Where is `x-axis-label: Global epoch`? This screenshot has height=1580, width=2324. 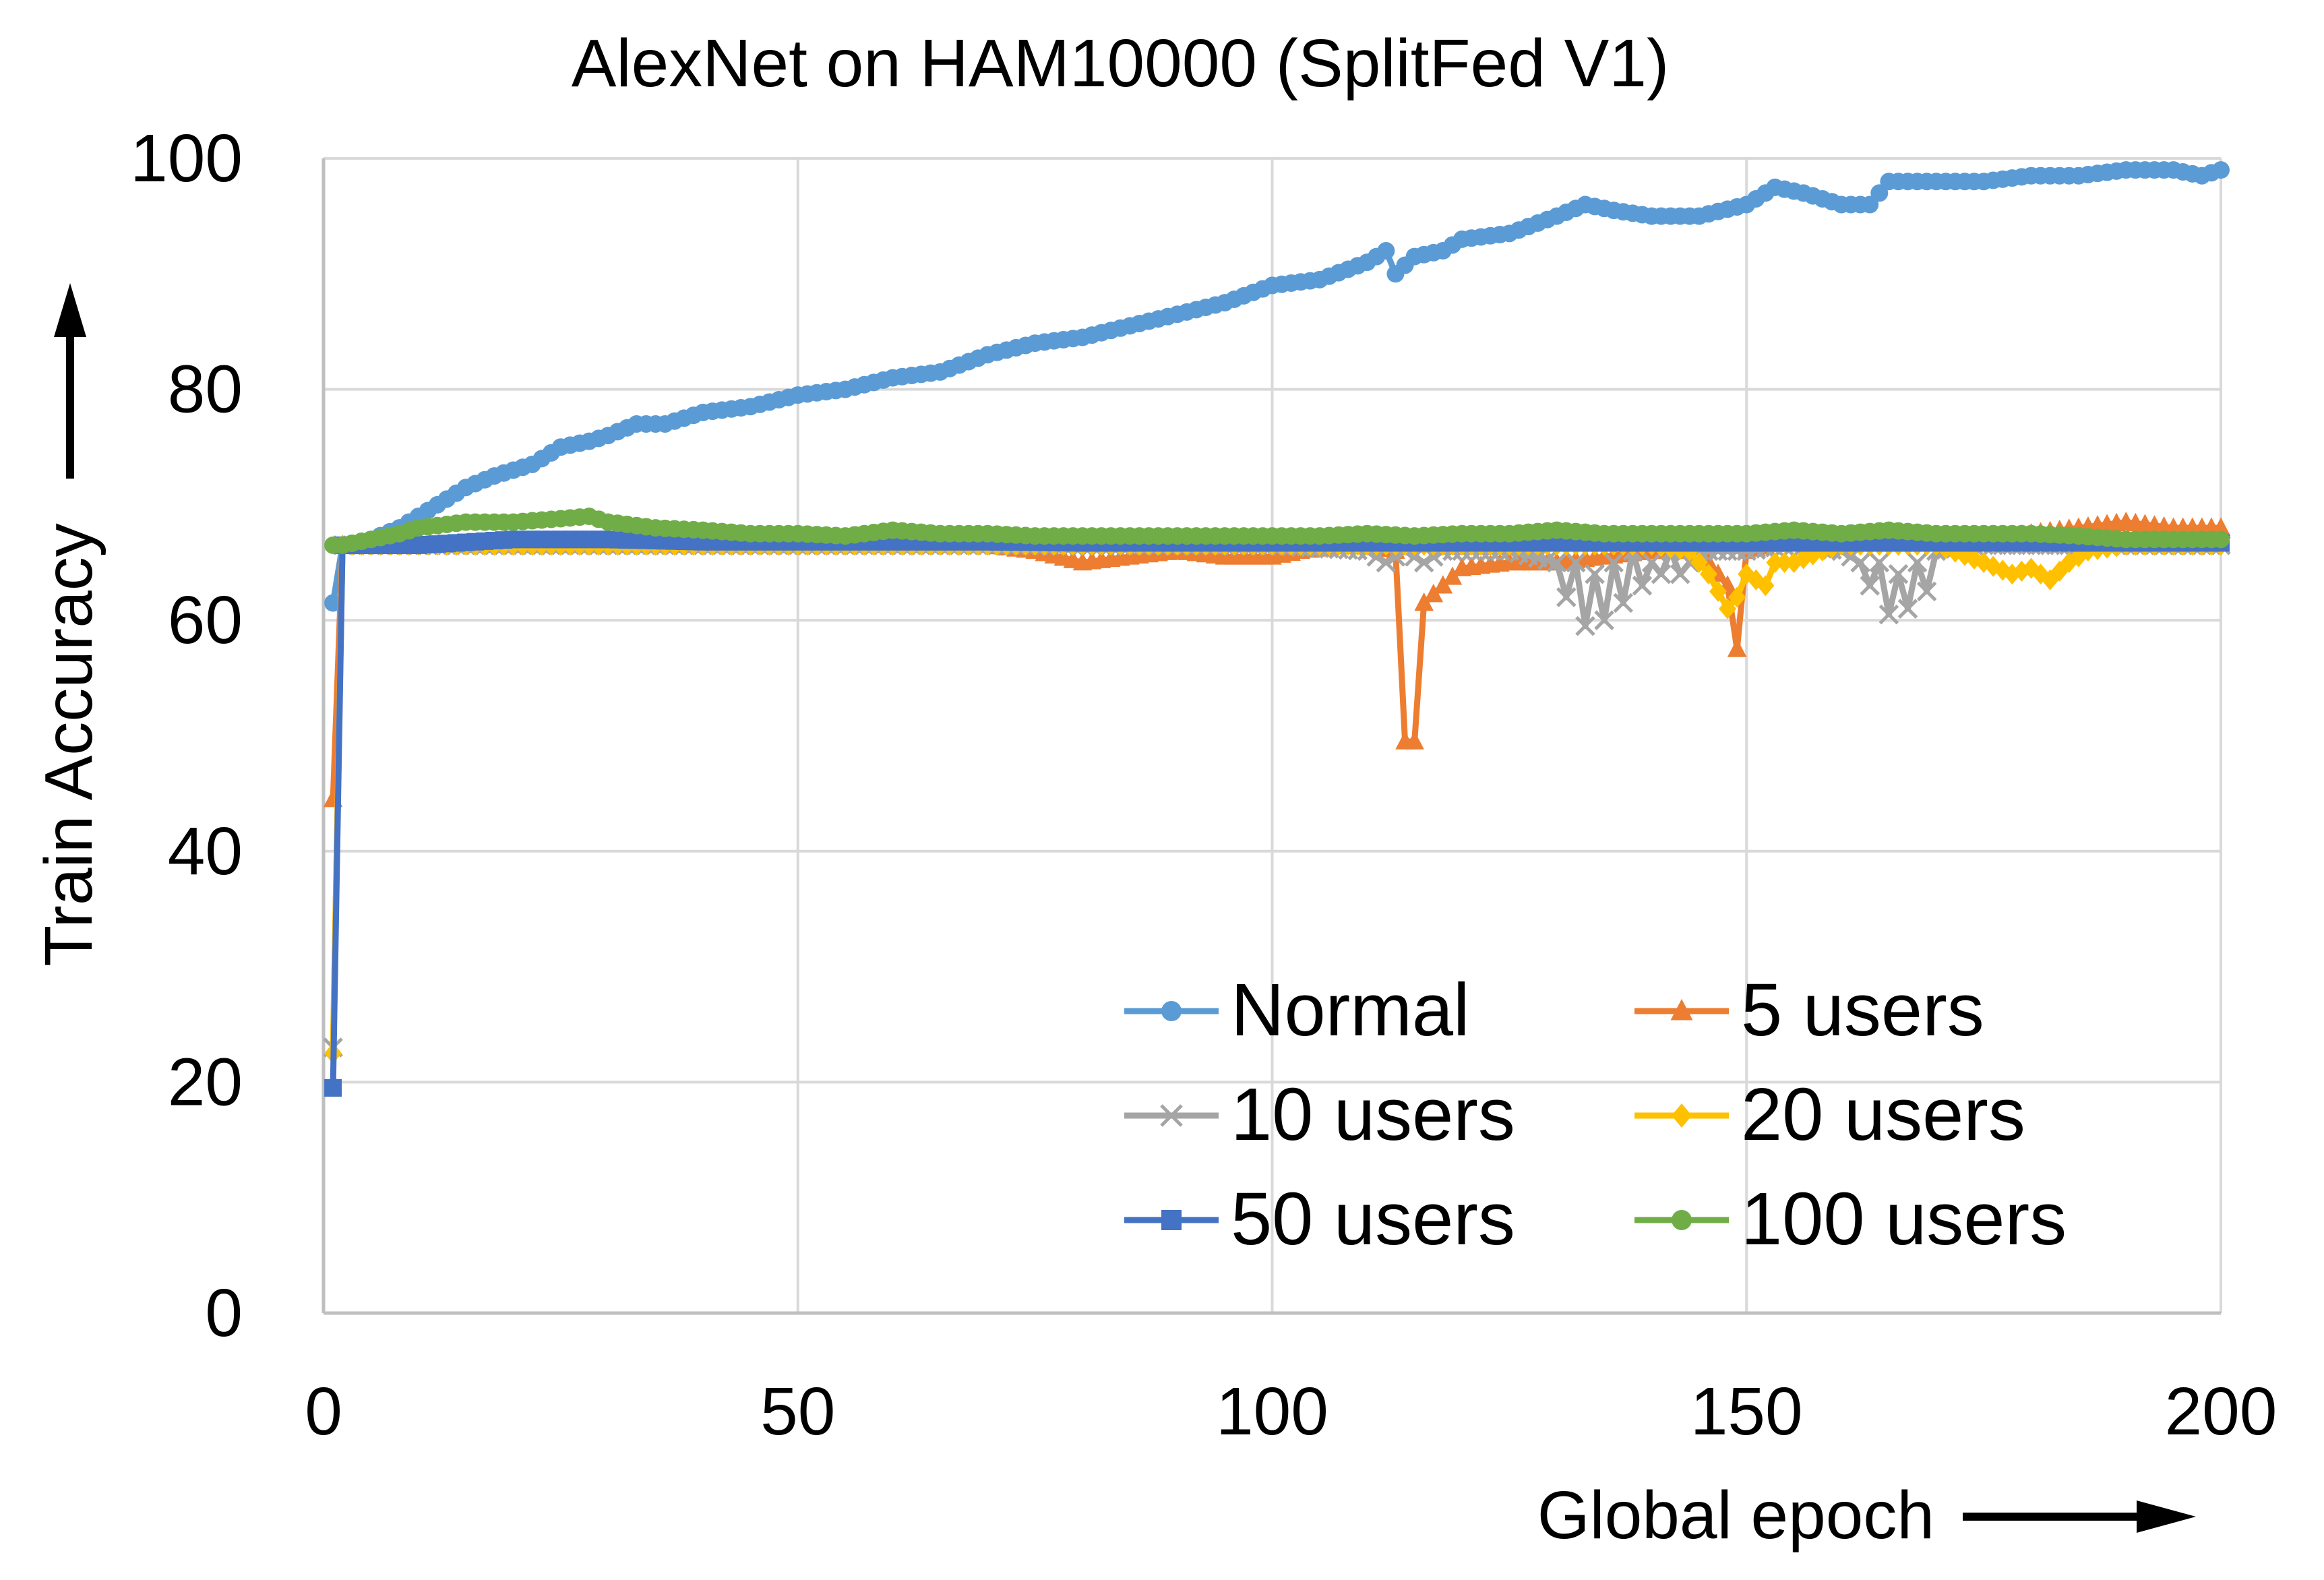
x-axis-label: Global epoch is located at coordinates (1735, 1515).